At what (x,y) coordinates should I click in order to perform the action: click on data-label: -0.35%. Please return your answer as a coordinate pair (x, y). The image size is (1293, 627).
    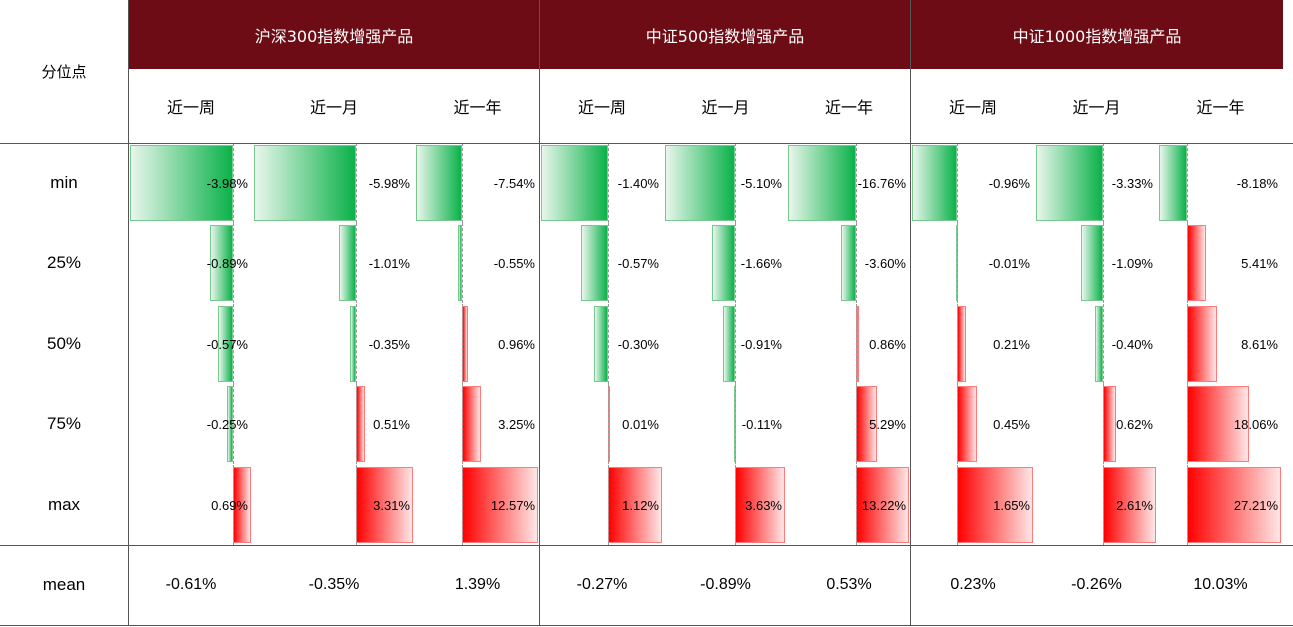
    Looking at the image, I should click on (389, 344).